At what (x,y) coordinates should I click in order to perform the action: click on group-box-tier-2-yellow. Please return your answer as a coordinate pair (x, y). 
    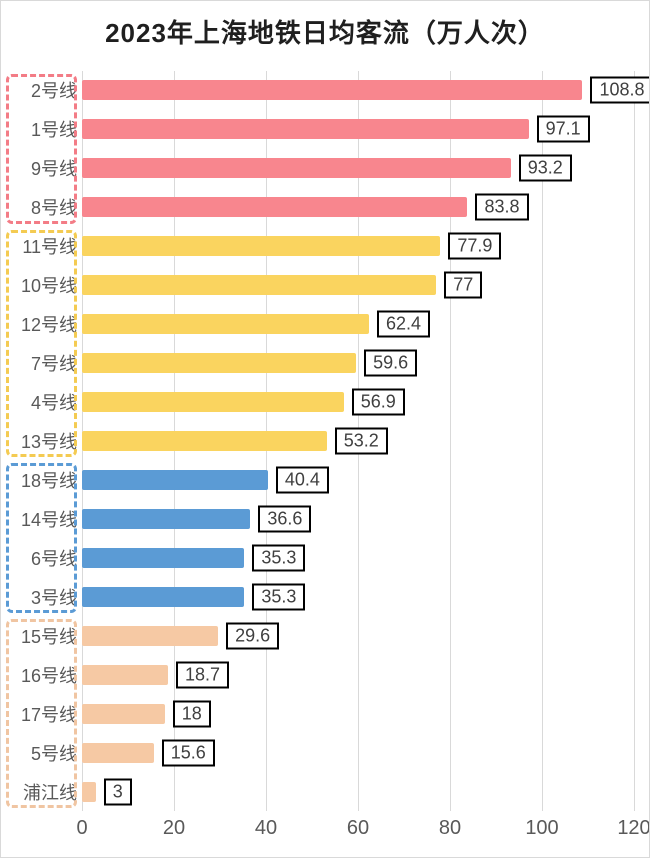
    Looking at the image, I should click on (41, 343).